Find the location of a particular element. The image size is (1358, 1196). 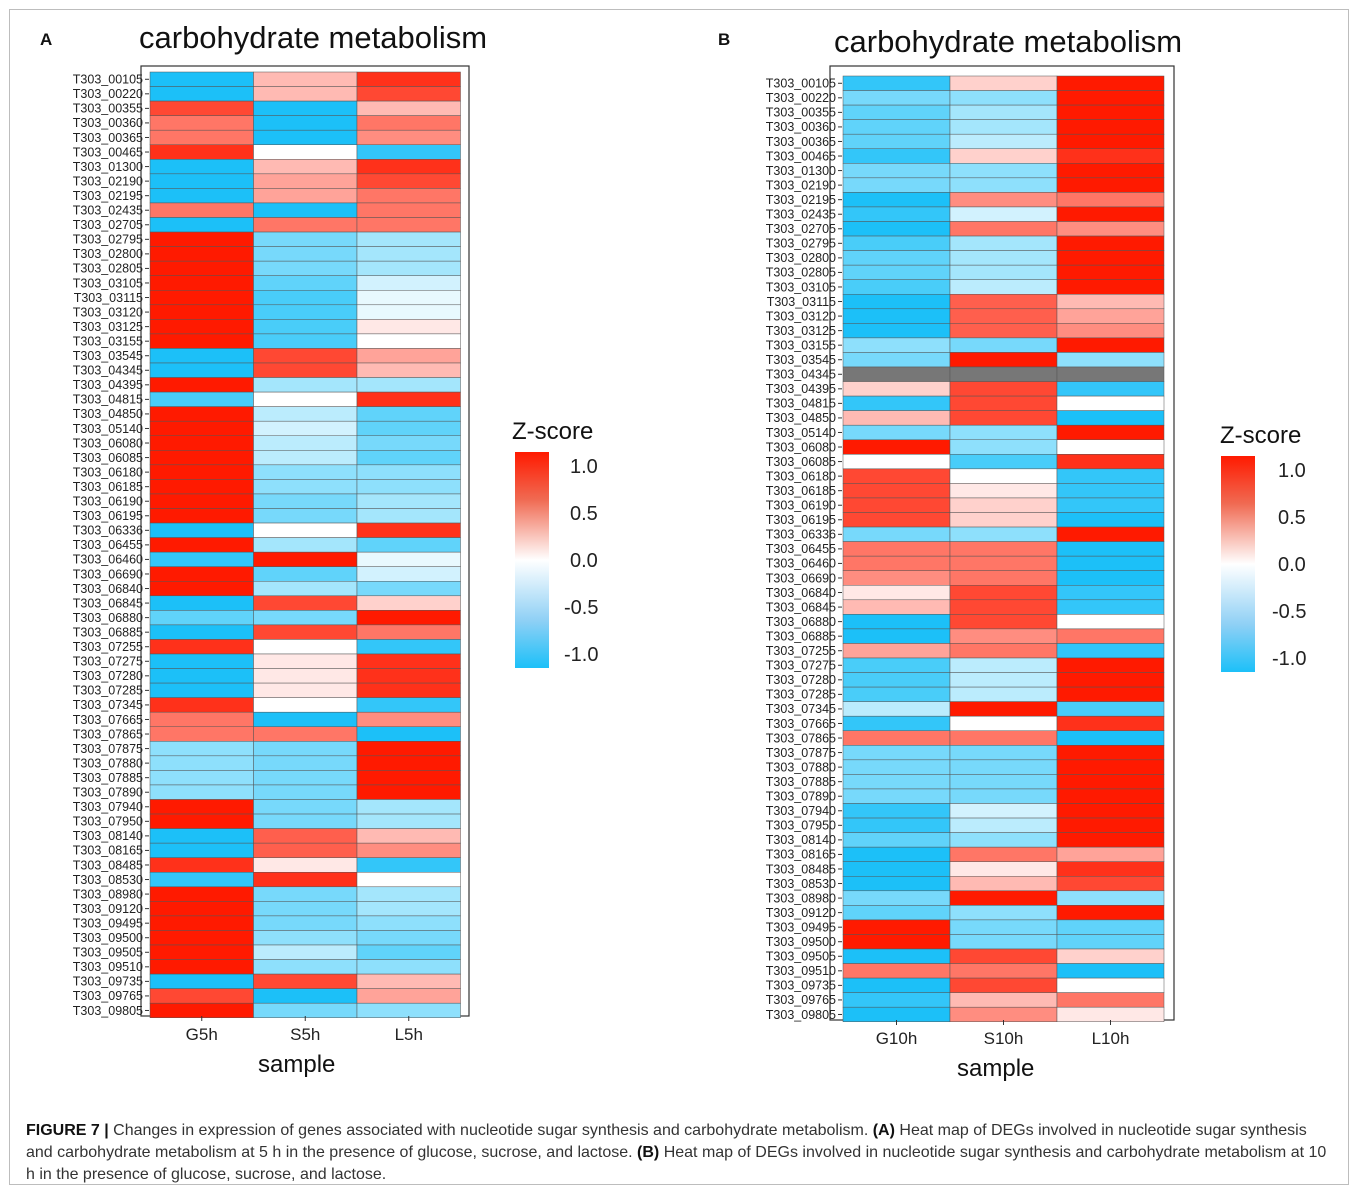

row-label-b: T303_08165 is located at coordinates (801, 855).